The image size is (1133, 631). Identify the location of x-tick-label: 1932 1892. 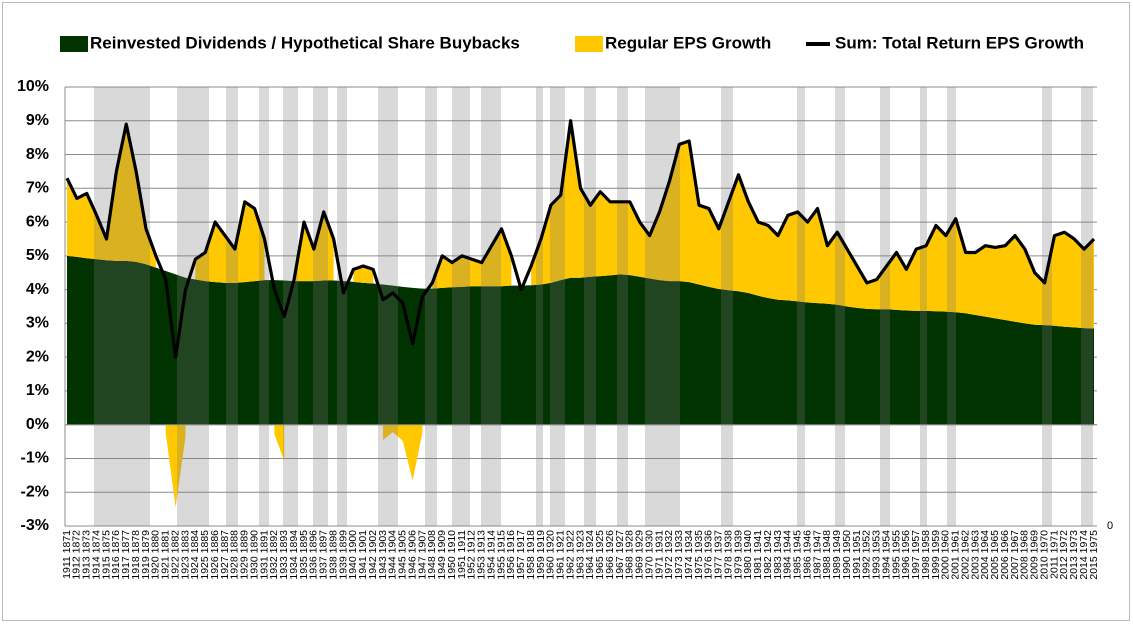
(274, 555).